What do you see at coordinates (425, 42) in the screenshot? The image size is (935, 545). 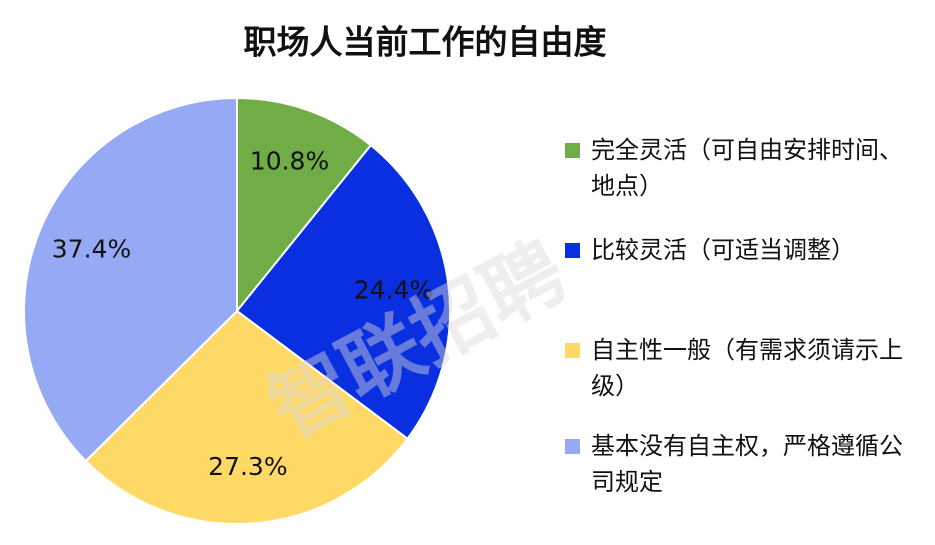 I see `chart-title: 职场人当前工作的自由度` at bounding box center [425, 42].